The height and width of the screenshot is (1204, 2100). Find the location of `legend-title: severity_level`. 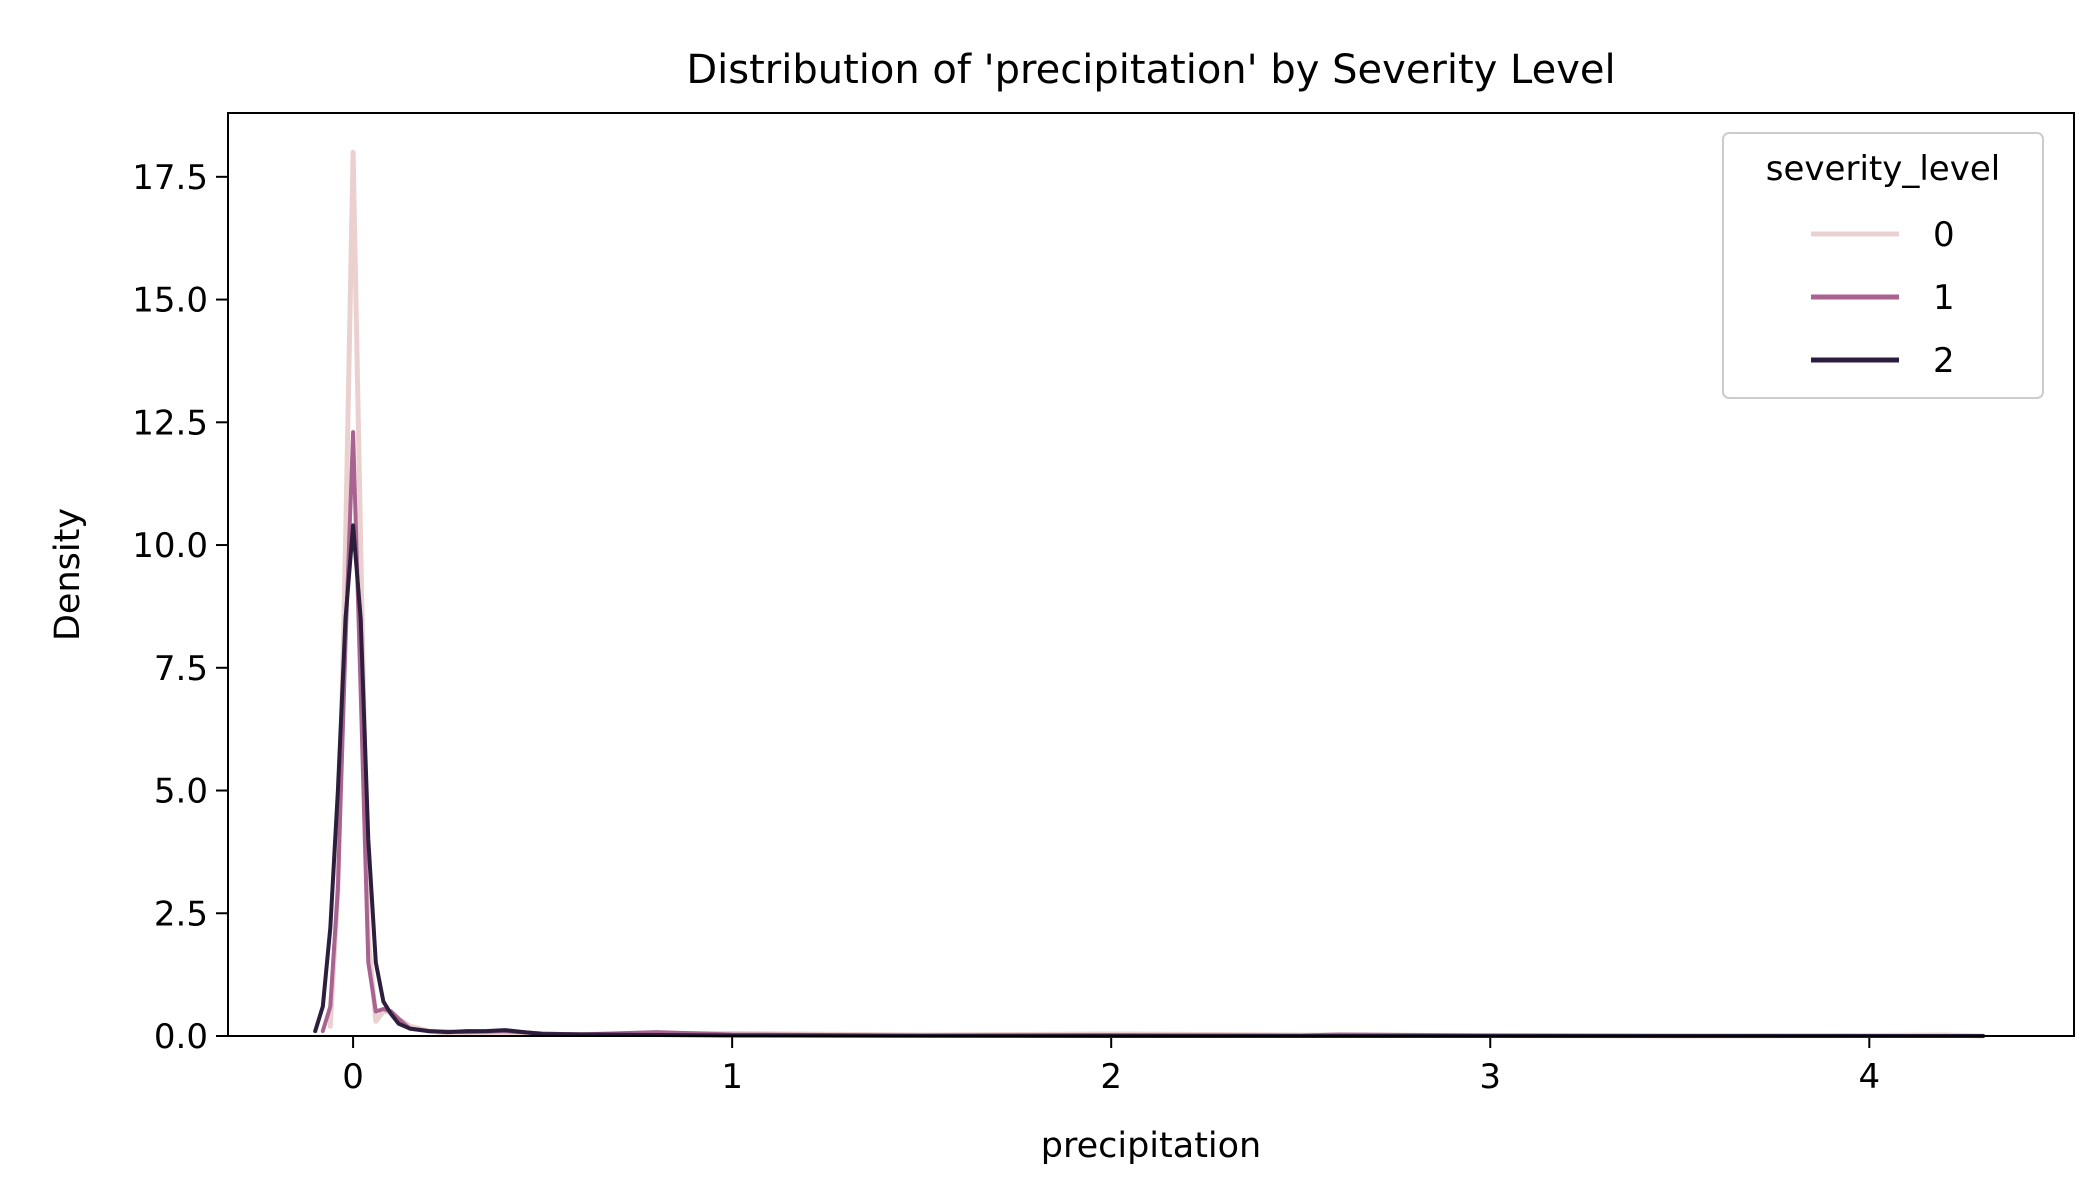

legend-title: severity_level is located at coordinates (1883, 169).